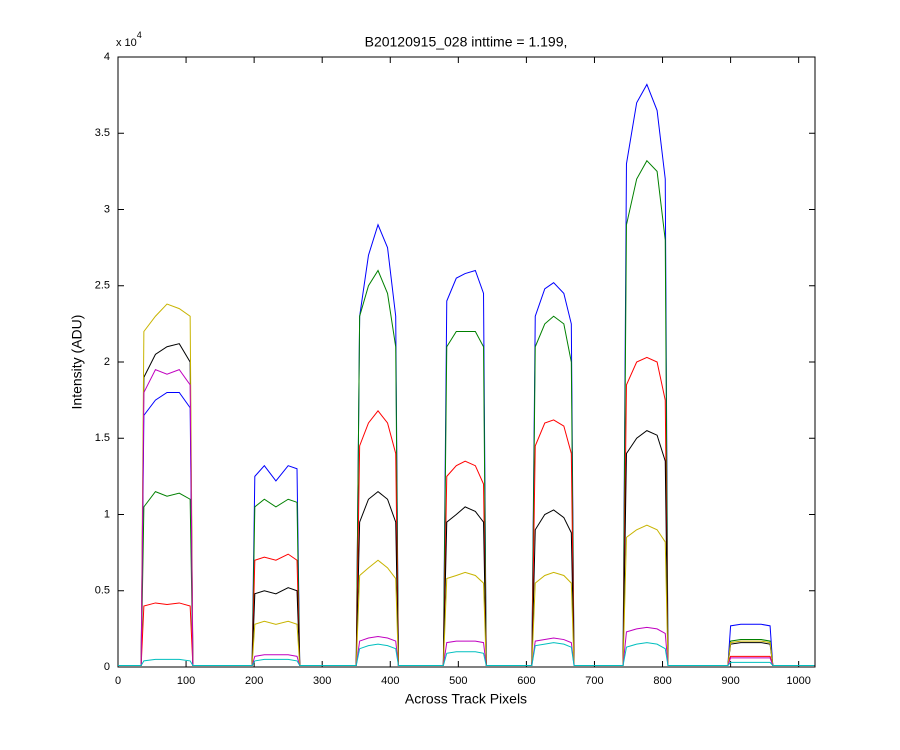  What do you see at coordinates (107, 57) in the screenshot?
I see `y-tick-label: 4` at bounding box center [107, 57].